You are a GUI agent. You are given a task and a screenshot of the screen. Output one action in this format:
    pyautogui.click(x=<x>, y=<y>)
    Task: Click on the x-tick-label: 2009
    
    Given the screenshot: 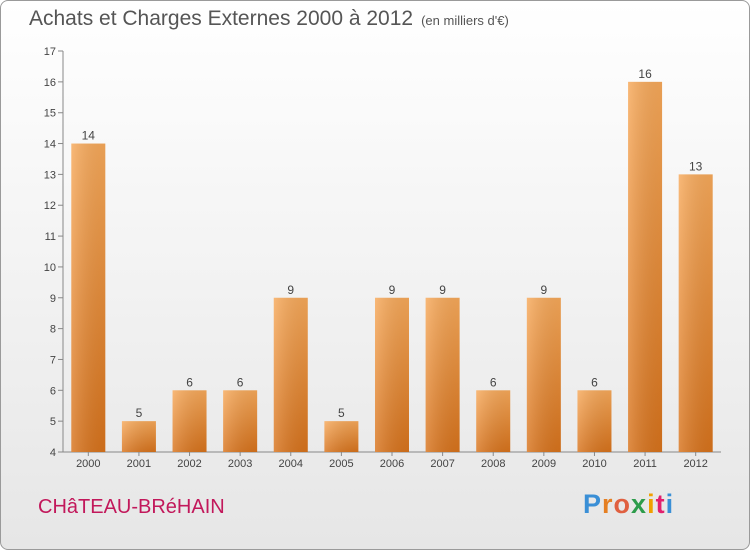 What is the action you would take?
    pyautogui.click(x=544, y=464)
    